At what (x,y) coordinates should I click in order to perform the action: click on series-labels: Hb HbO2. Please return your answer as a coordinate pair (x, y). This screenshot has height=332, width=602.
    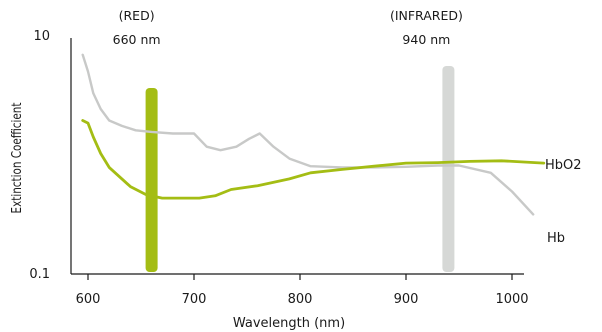
    Looking at the image, I should click on (563, 202).